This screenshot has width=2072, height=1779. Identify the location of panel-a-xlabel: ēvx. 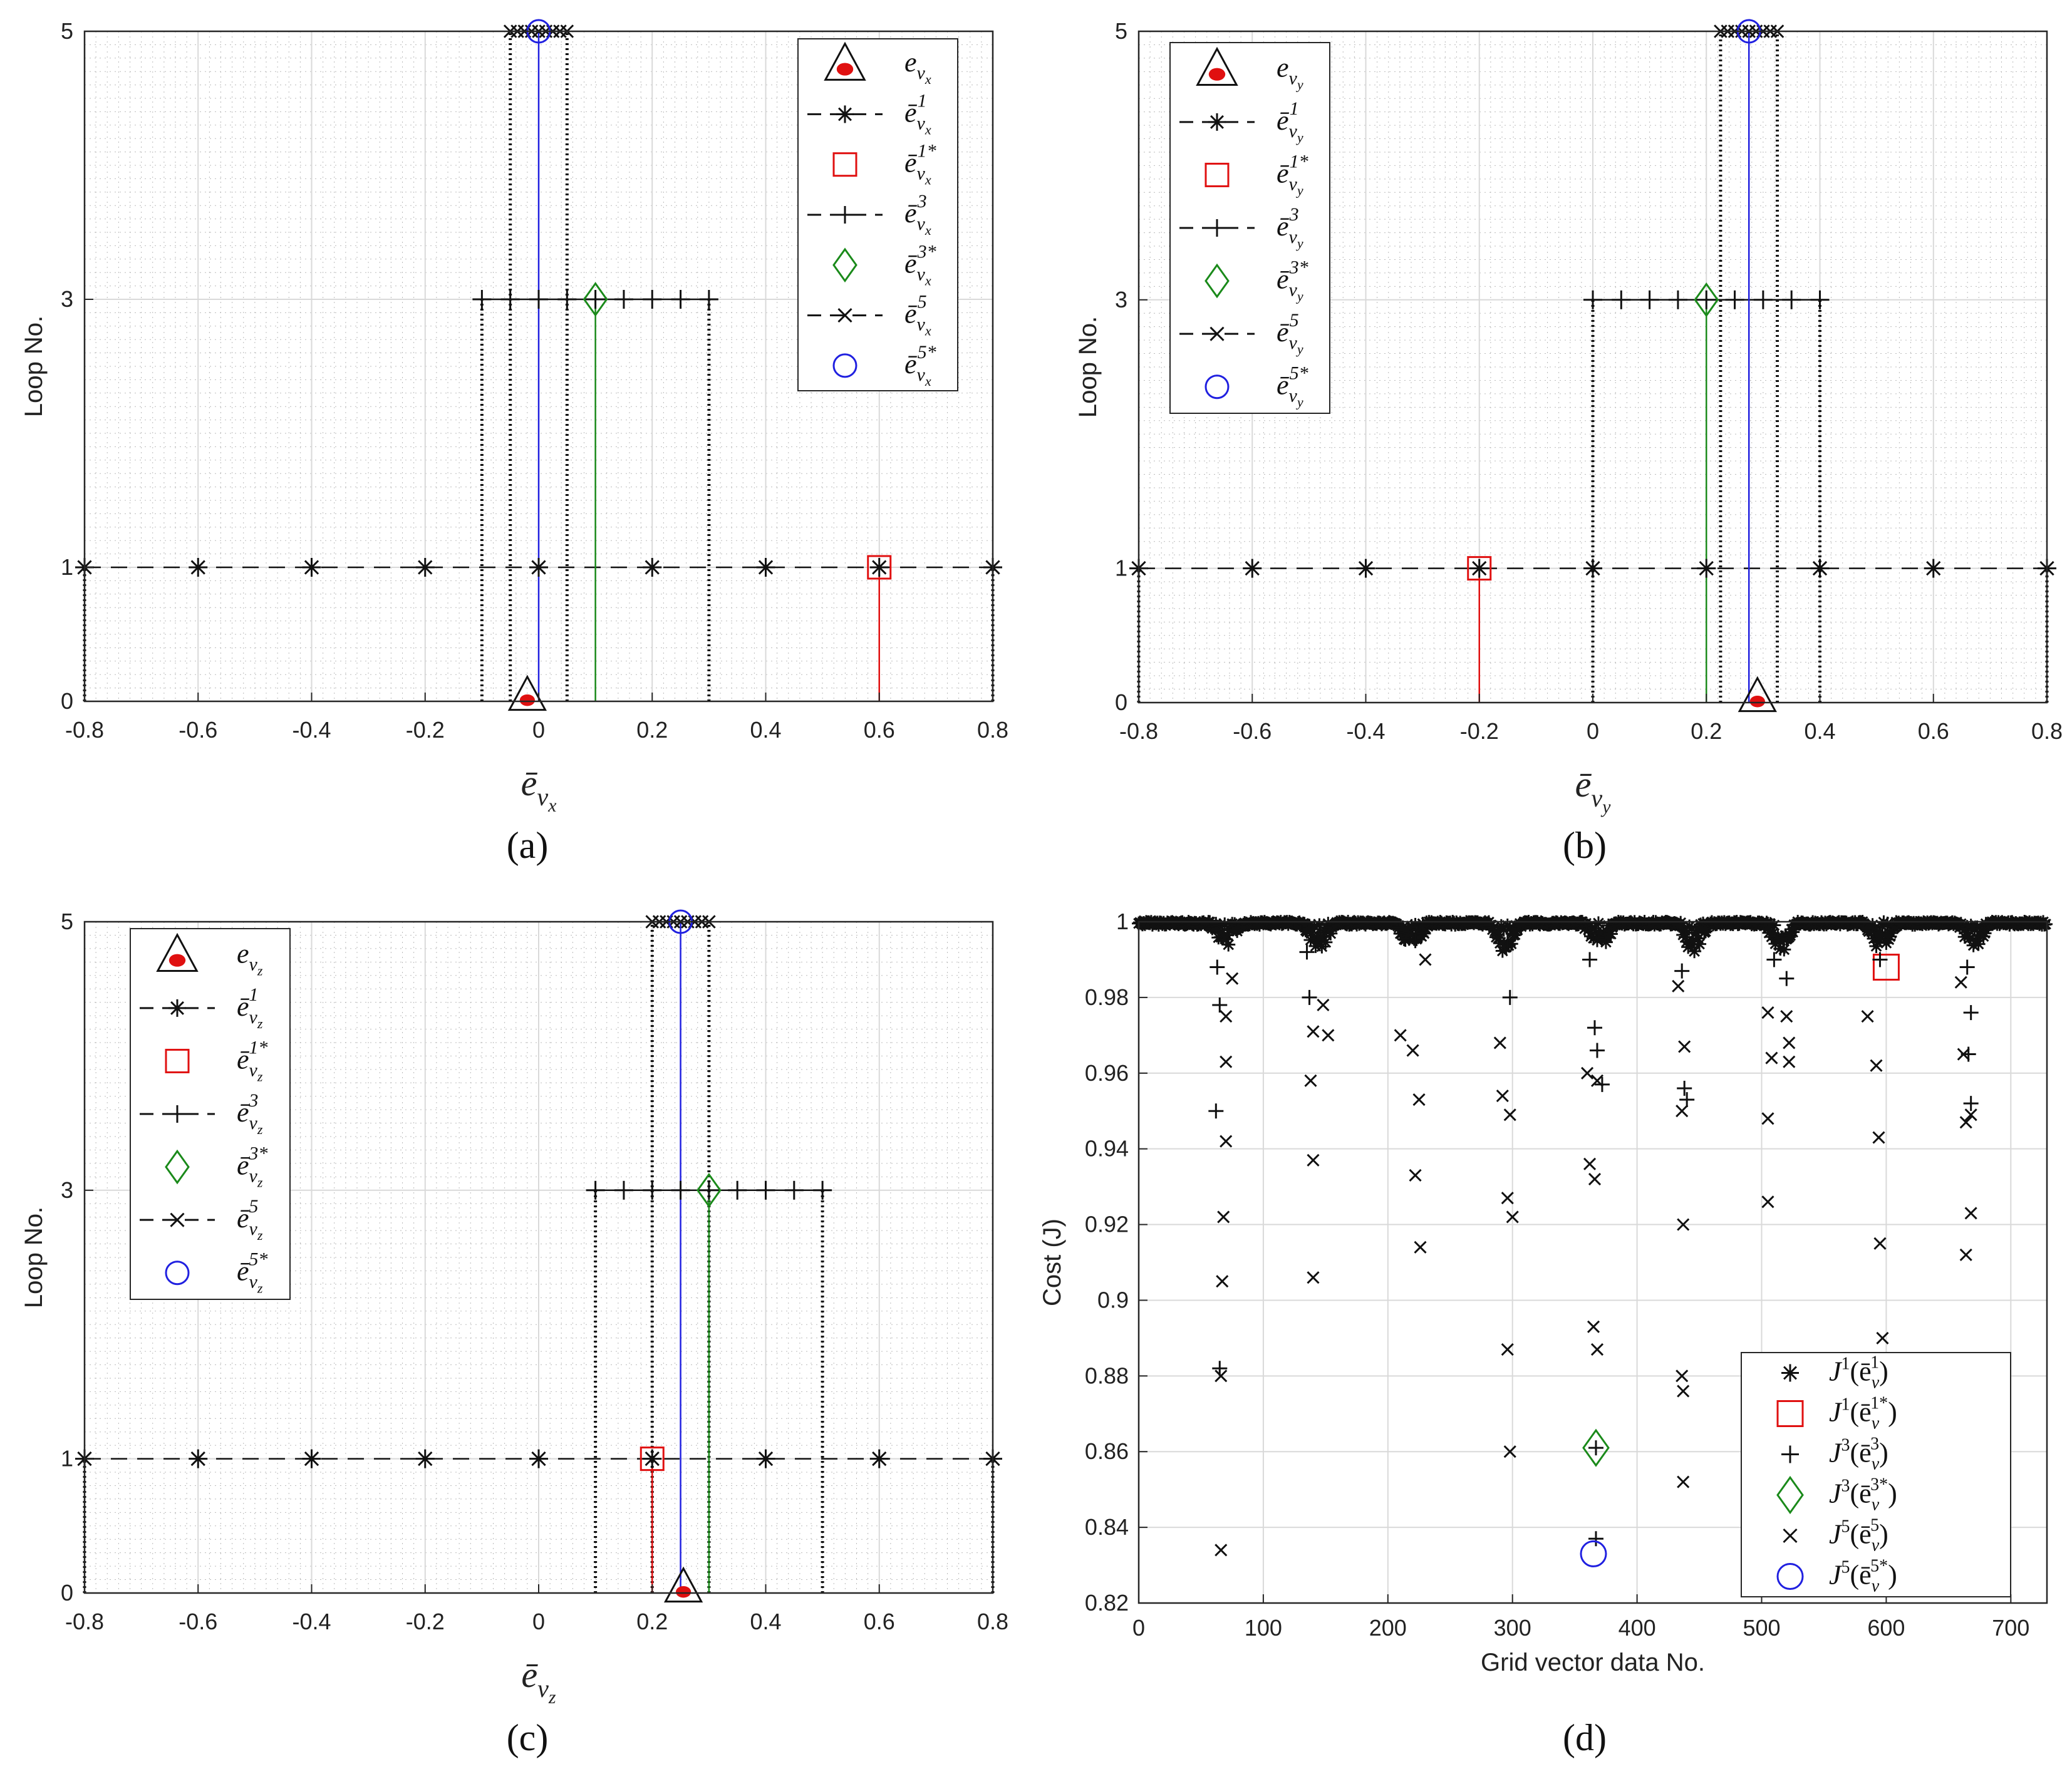
(539, 789).